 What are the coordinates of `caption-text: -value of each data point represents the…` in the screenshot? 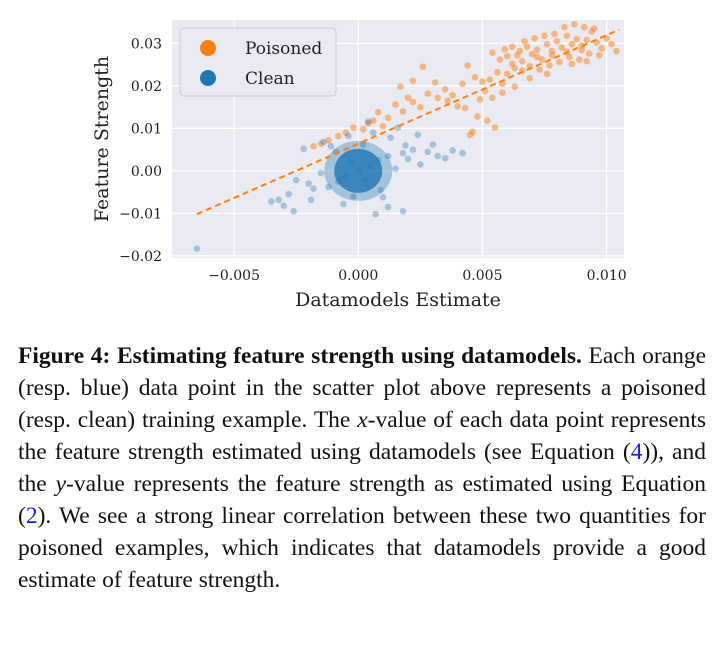 It's located at (362, 436).